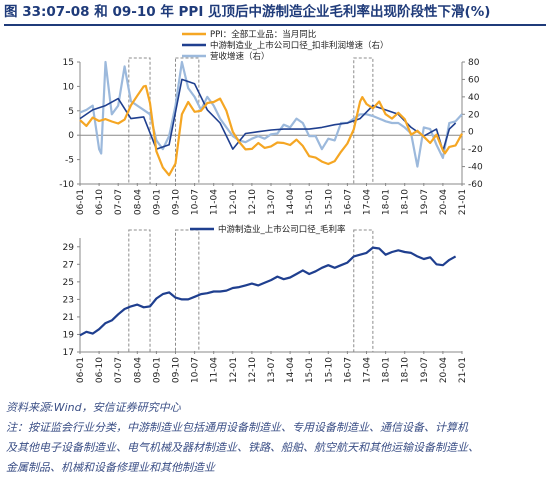 The image size is (550, 481). What do you see at coordinates (463, 370) in the screenshot?
I see `x-tick-bottom-label: 21-01` at bounding box center [463, 370].